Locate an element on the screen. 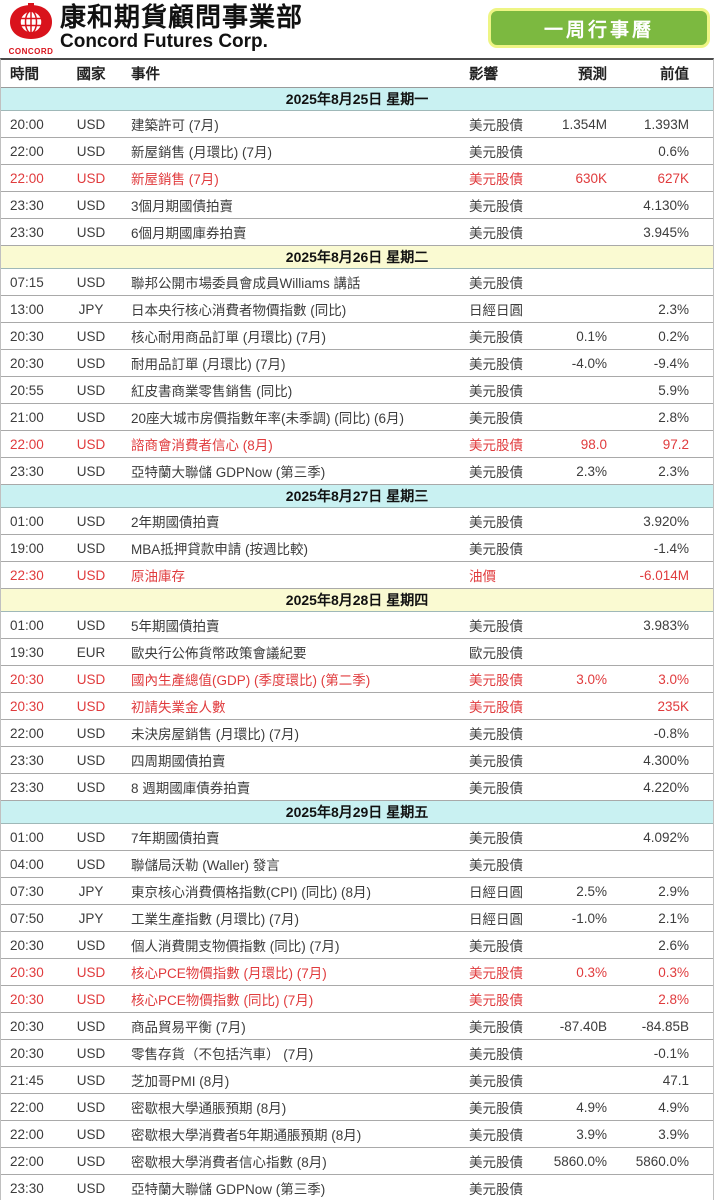 The height and width of the screenshot is (1200, 714). event-time: 20:55 is located at coordinates (27, 390).